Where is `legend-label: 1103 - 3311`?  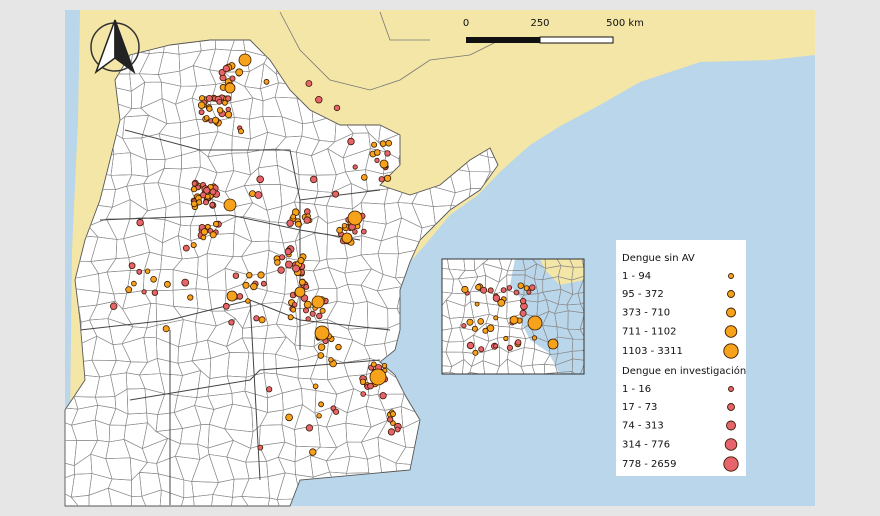 legend-label: 1103 - 3311 is located at coordinates (652, 351).